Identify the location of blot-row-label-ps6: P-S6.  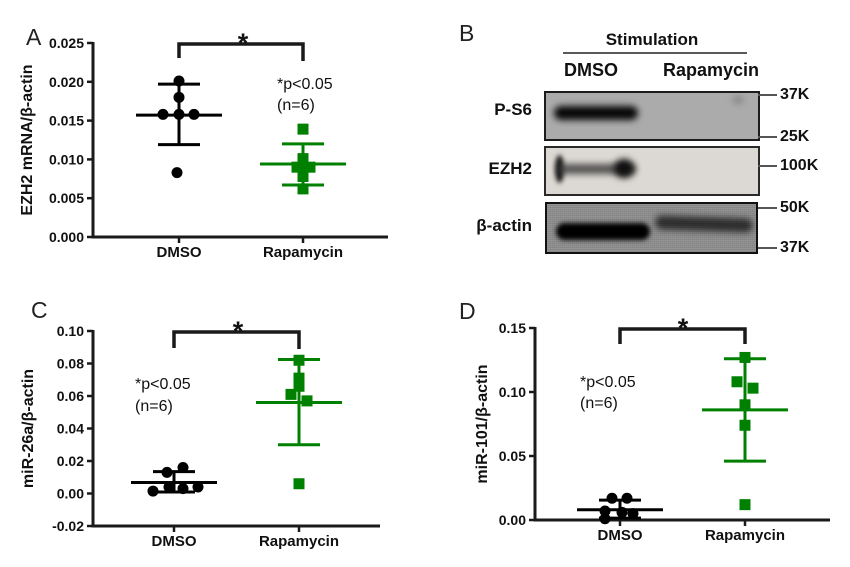
(513, 109).